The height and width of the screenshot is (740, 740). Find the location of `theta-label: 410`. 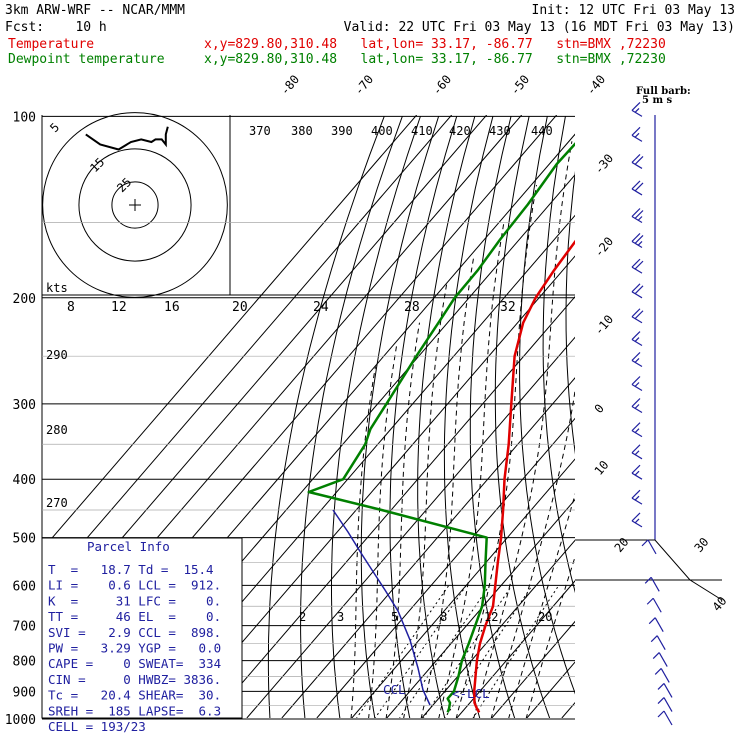

theta-label: 410 is located at coordinates (422, 131).